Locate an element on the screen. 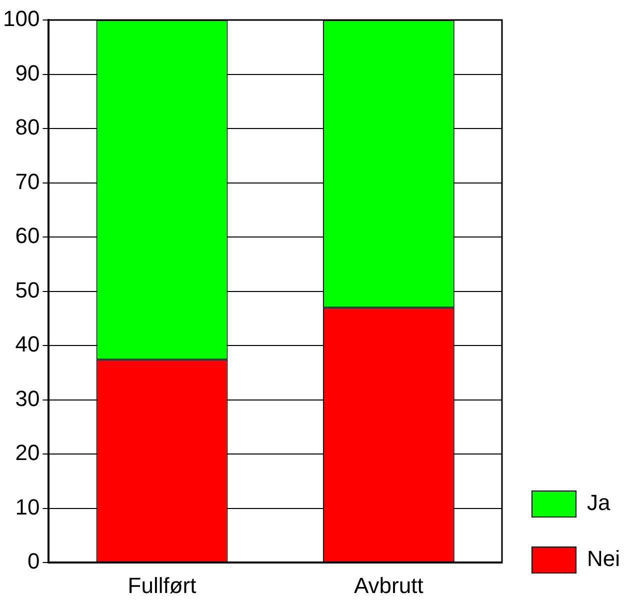 The image size is (632, 603). legend-label: Ja is located at coordinates (598, 503).